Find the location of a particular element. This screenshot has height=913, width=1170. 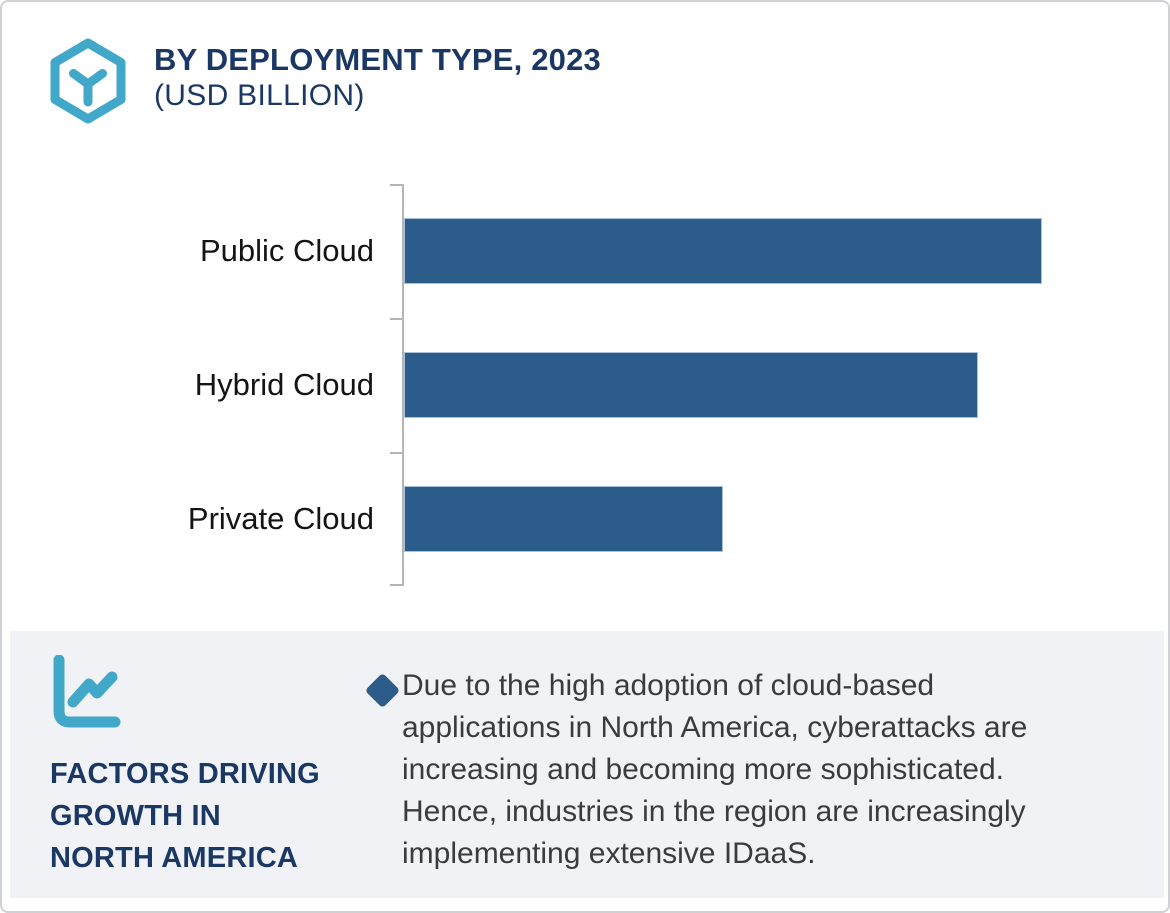

category-label: Private Cloud is located at coordinates (280, 518).